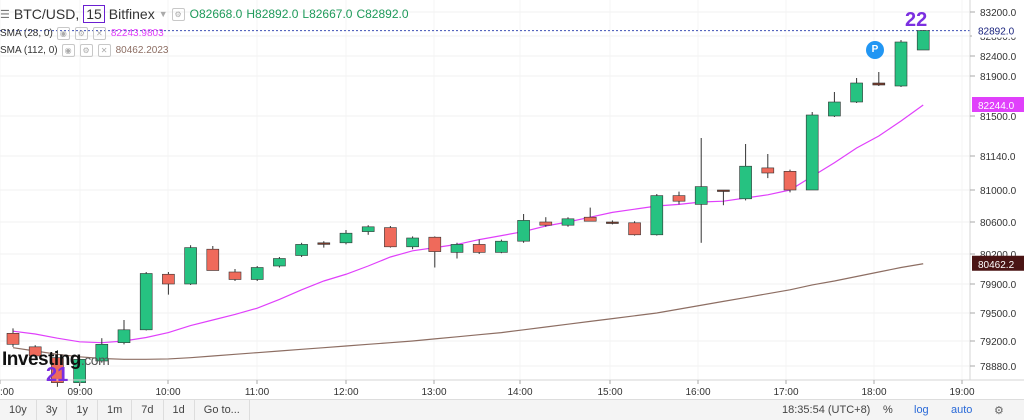  I want to click on percent-toggle: %, so click(888, 410).